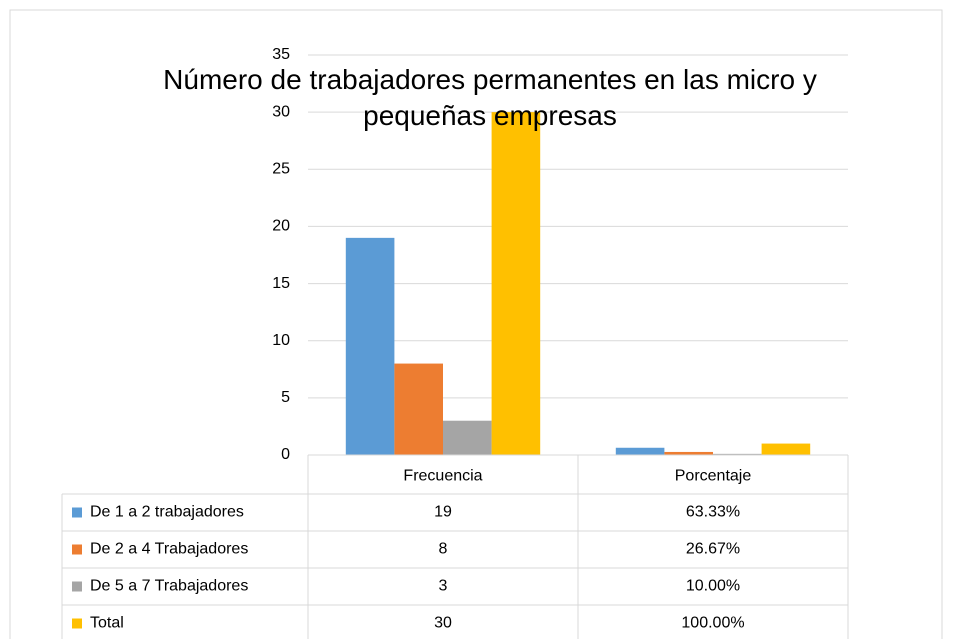  I want to click on legend-label: Total, so click(107, 623).